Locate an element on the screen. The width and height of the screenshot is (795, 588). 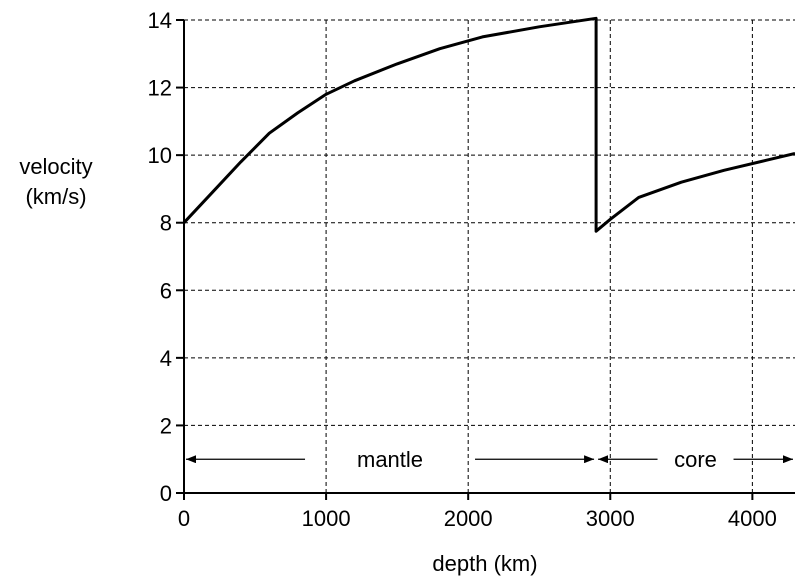
y-axis-title-line-2: (km/s) is located at coordinates (56, 196).